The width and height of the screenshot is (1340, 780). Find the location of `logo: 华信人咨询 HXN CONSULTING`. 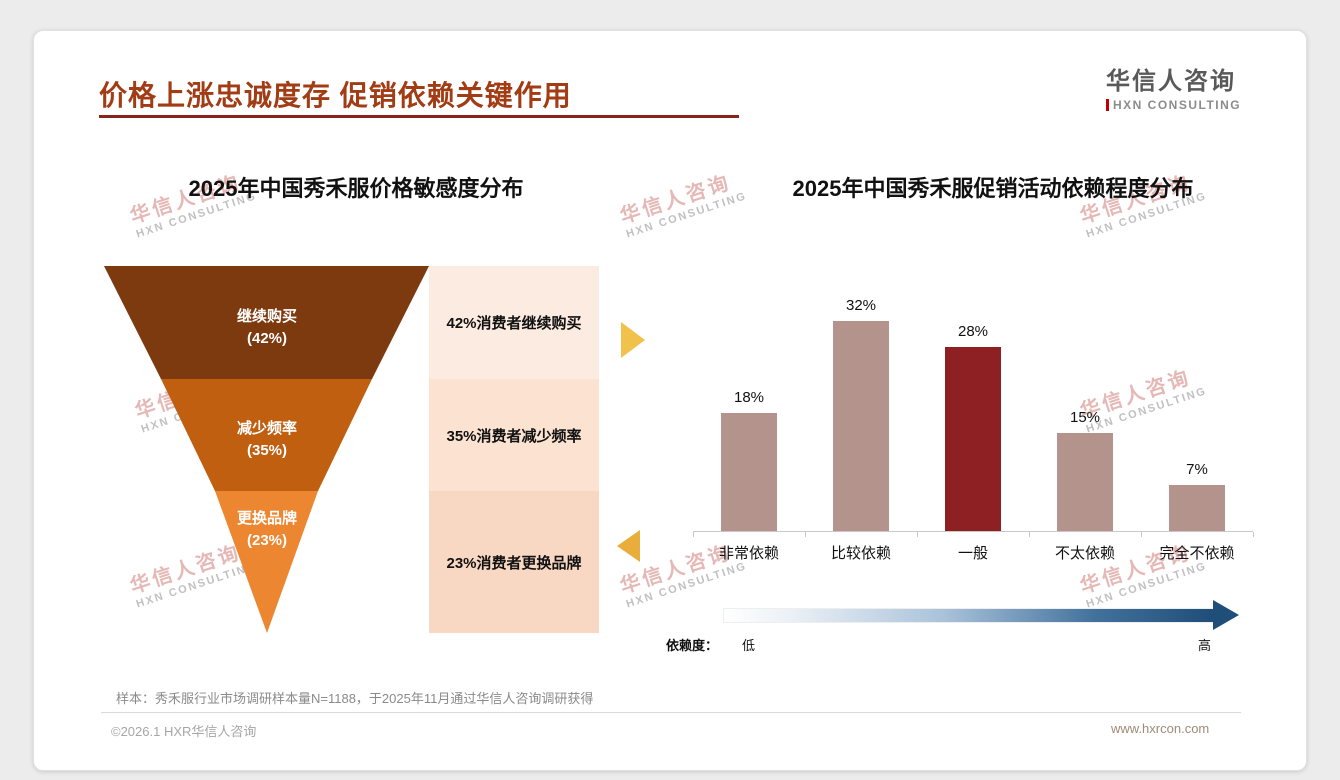

logo: 华信人咨询 HXN CONSULTING is located at coordinates (1181, 86).